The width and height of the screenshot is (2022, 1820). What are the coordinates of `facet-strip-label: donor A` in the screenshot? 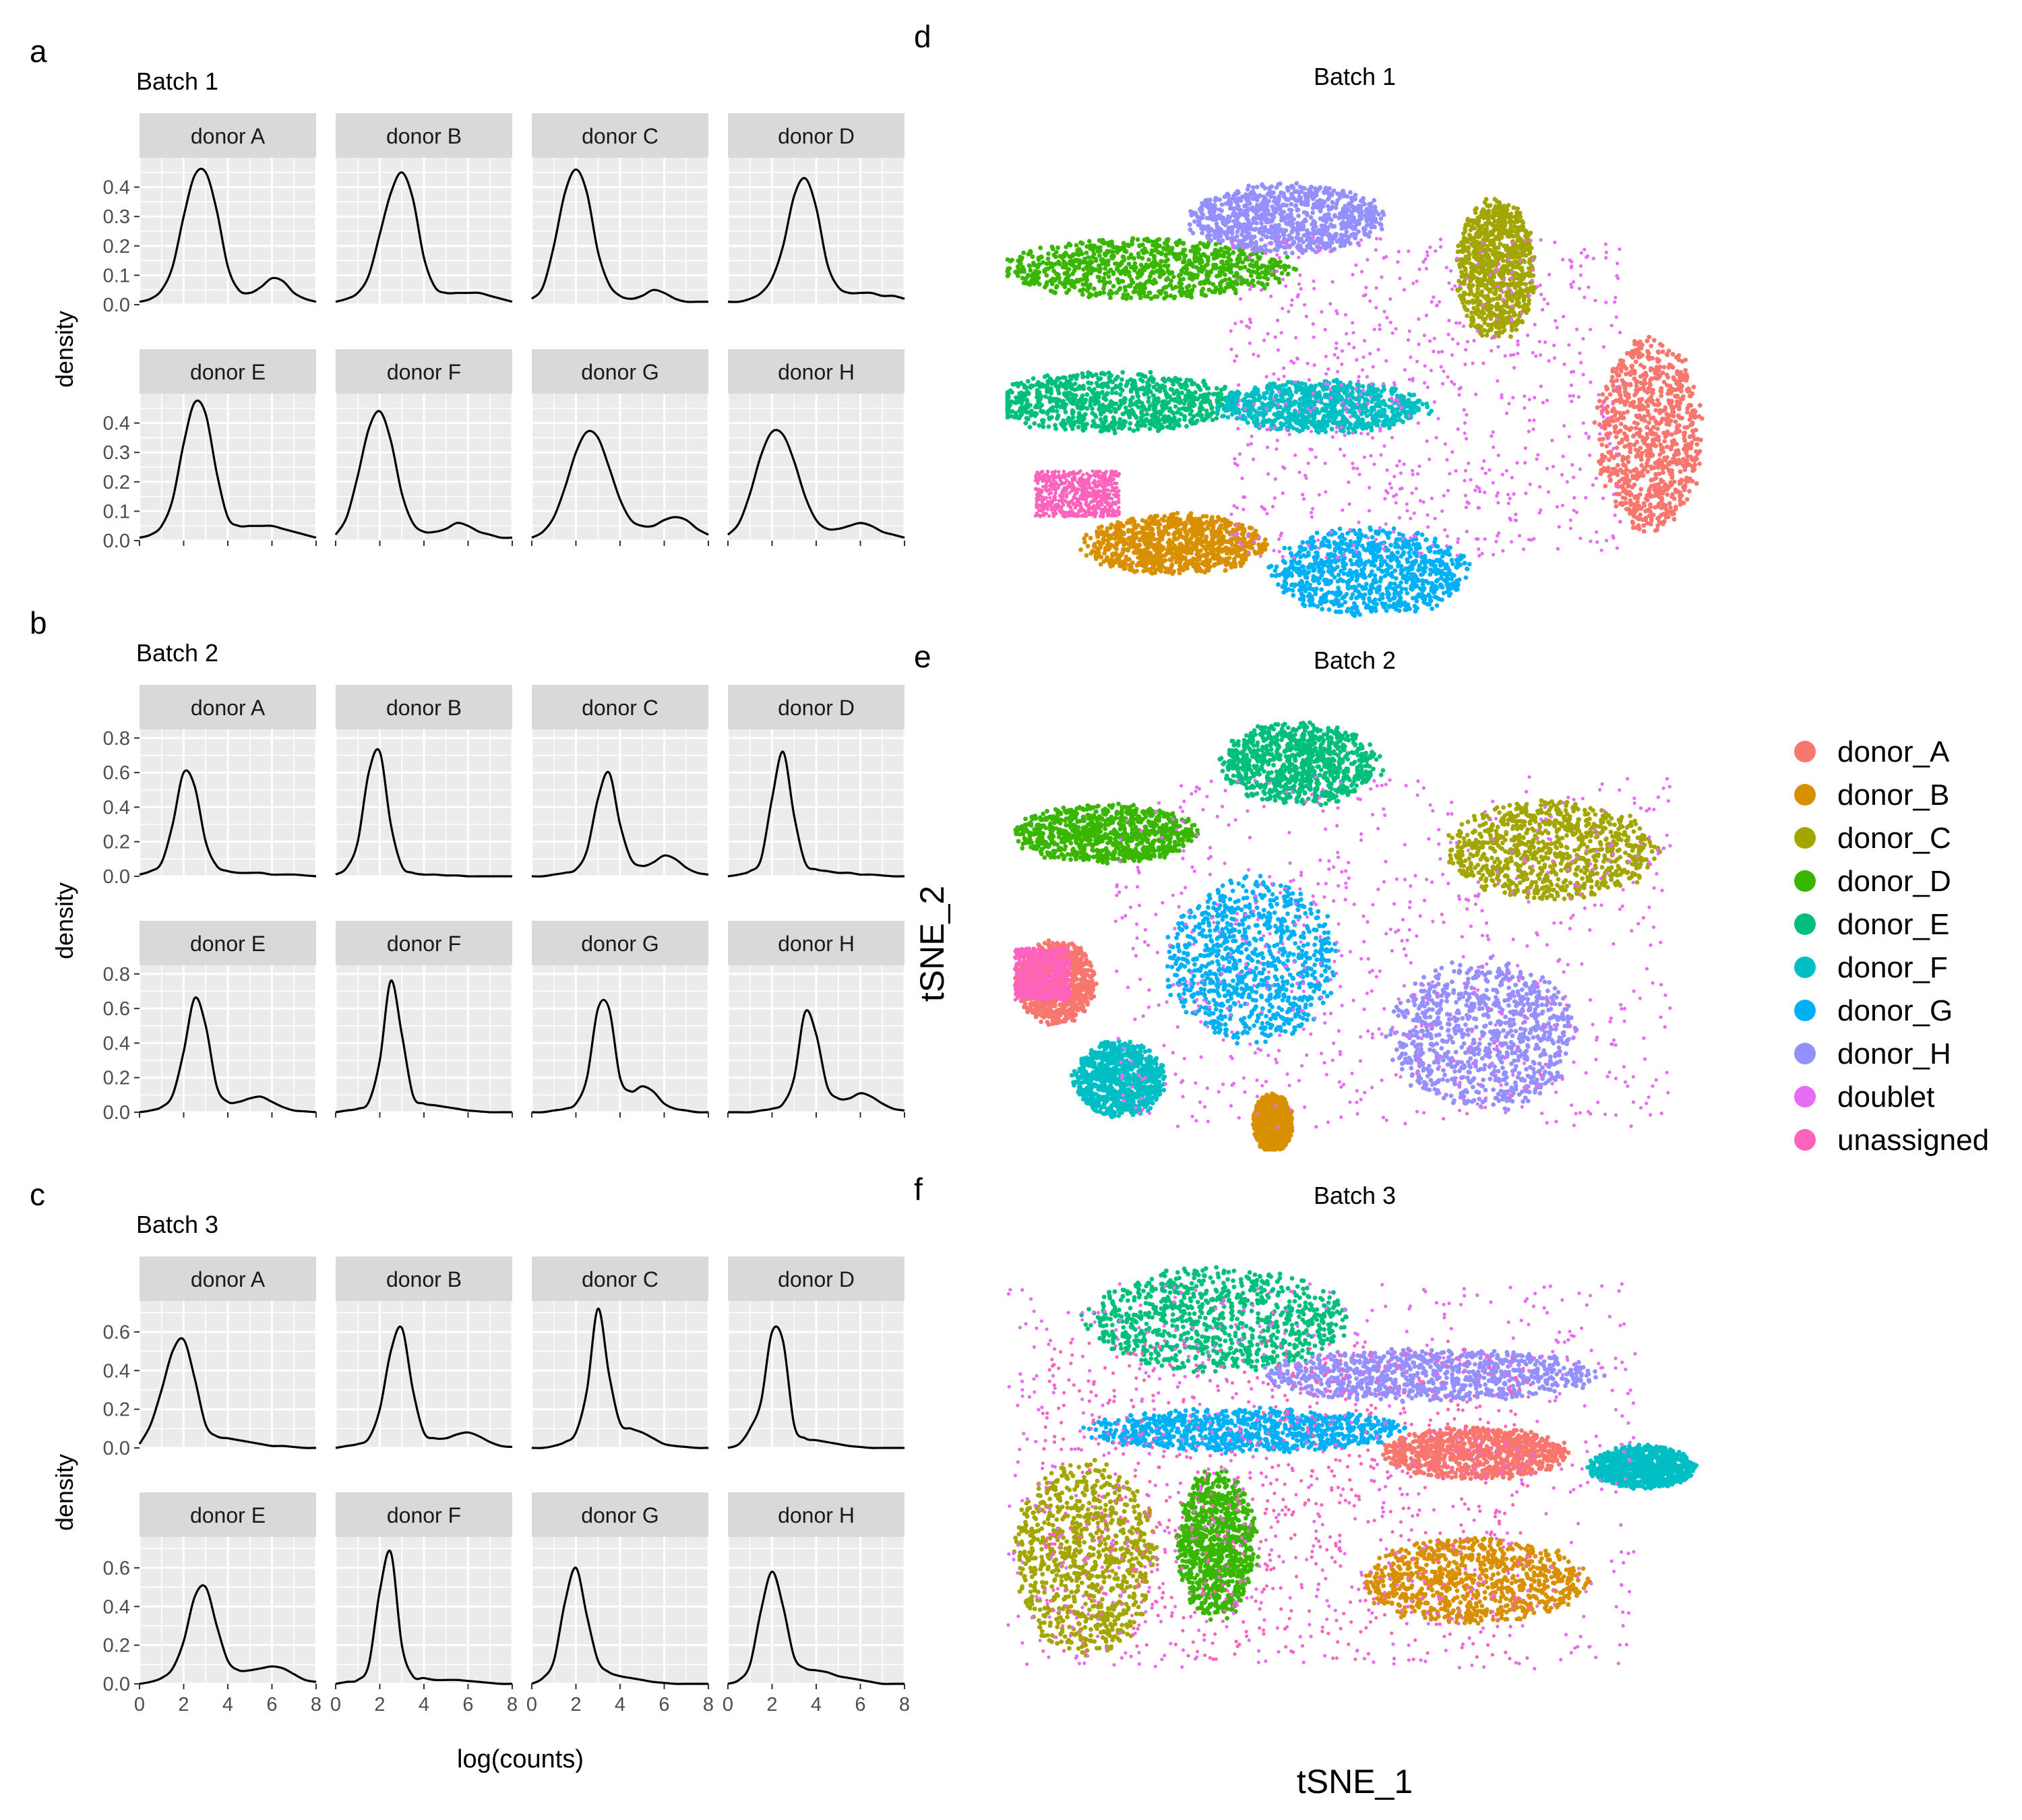 It's located at (228, 1279).